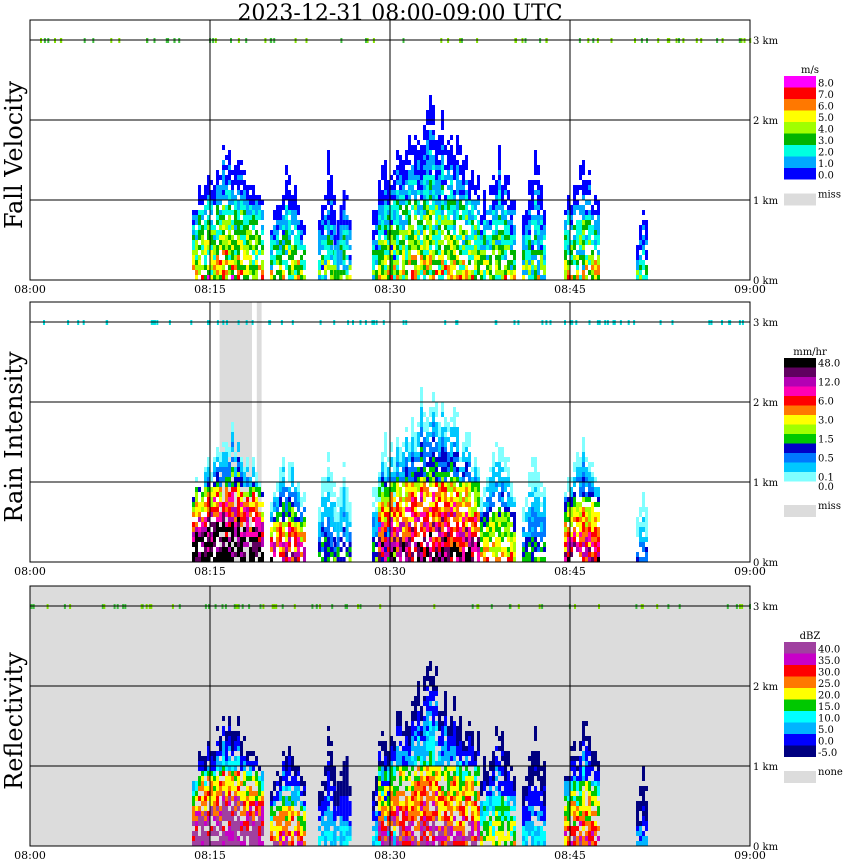  I want to click on x-tick-label: 08:00, so click(30, 571).